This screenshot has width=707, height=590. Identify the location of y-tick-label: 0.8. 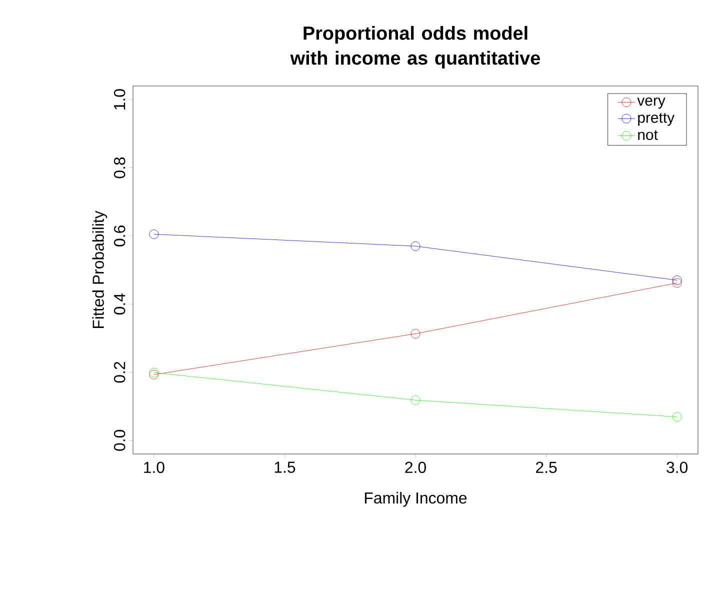
(120, 167).